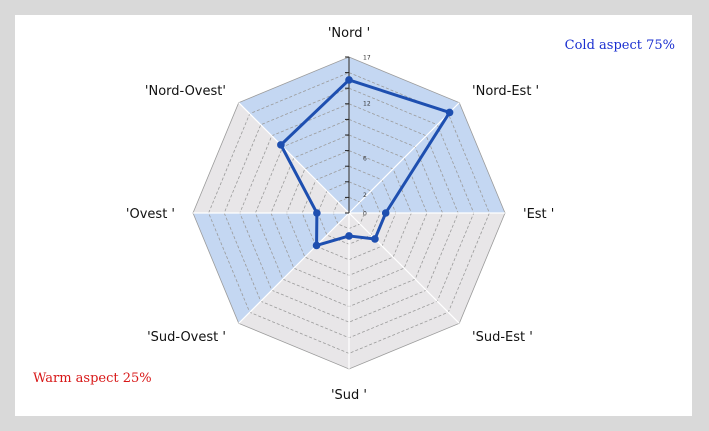 The height and width of the screenshot is (431, 709). What do you see at coordinates (185, 91) in the screenshot?
I see `category-label: 'Nord-Ovest'` at bounding box center [185, 91].